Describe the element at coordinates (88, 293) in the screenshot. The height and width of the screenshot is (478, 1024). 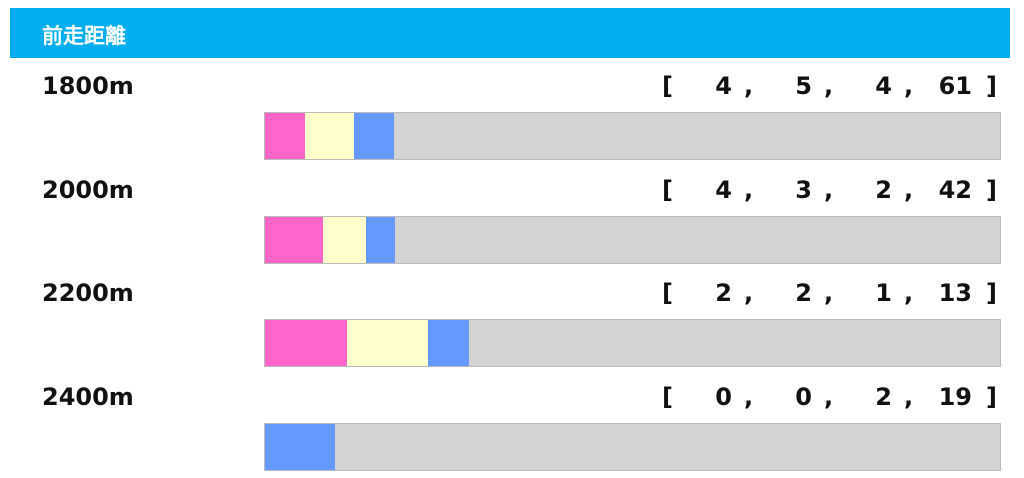
I see `row-label: 2200m` at that location.